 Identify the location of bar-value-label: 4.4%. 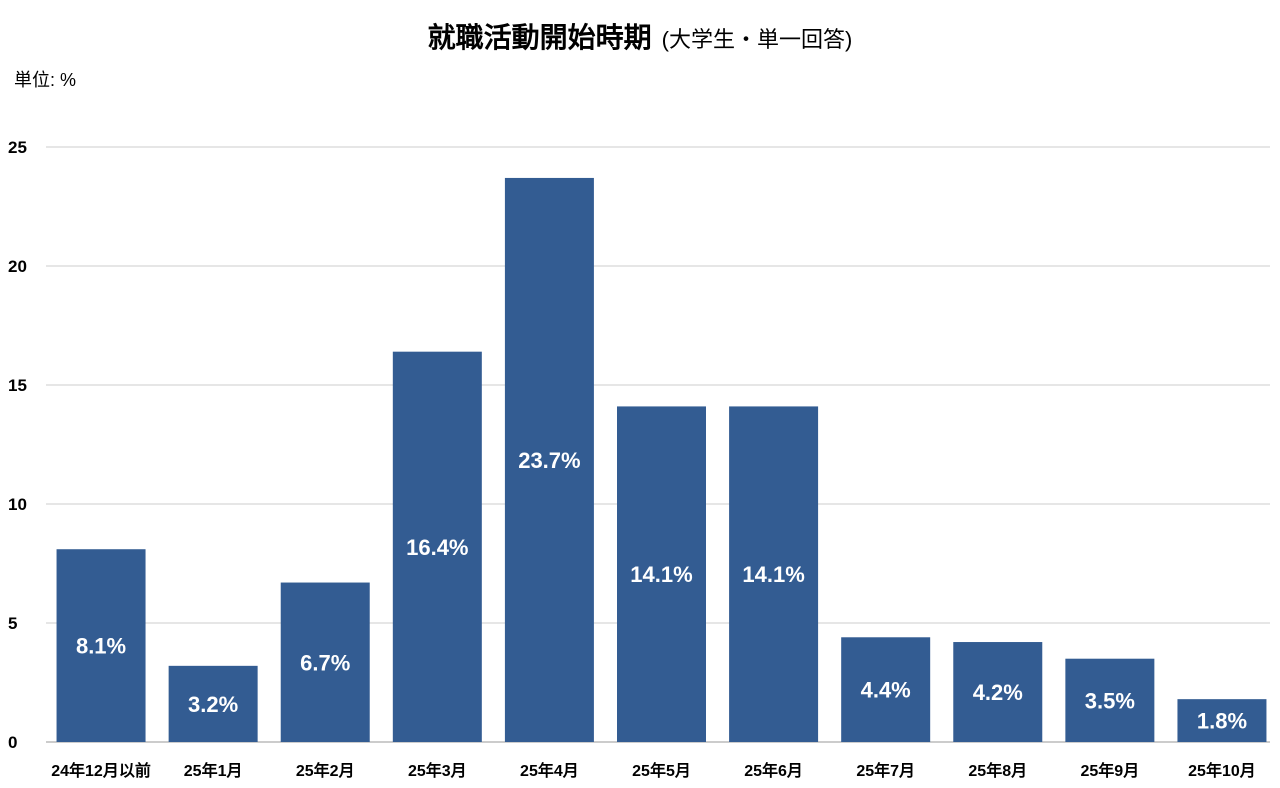
(886, 690).